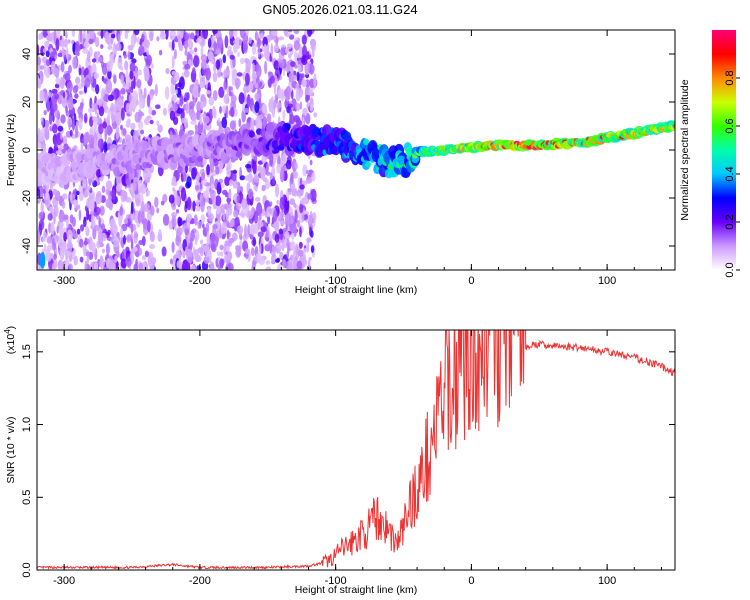 The image size is (750, 600). Describe the element at coordinates (64, 281) in the screenshot. I see `spectrogram-x-tick-label: -300` at that location.